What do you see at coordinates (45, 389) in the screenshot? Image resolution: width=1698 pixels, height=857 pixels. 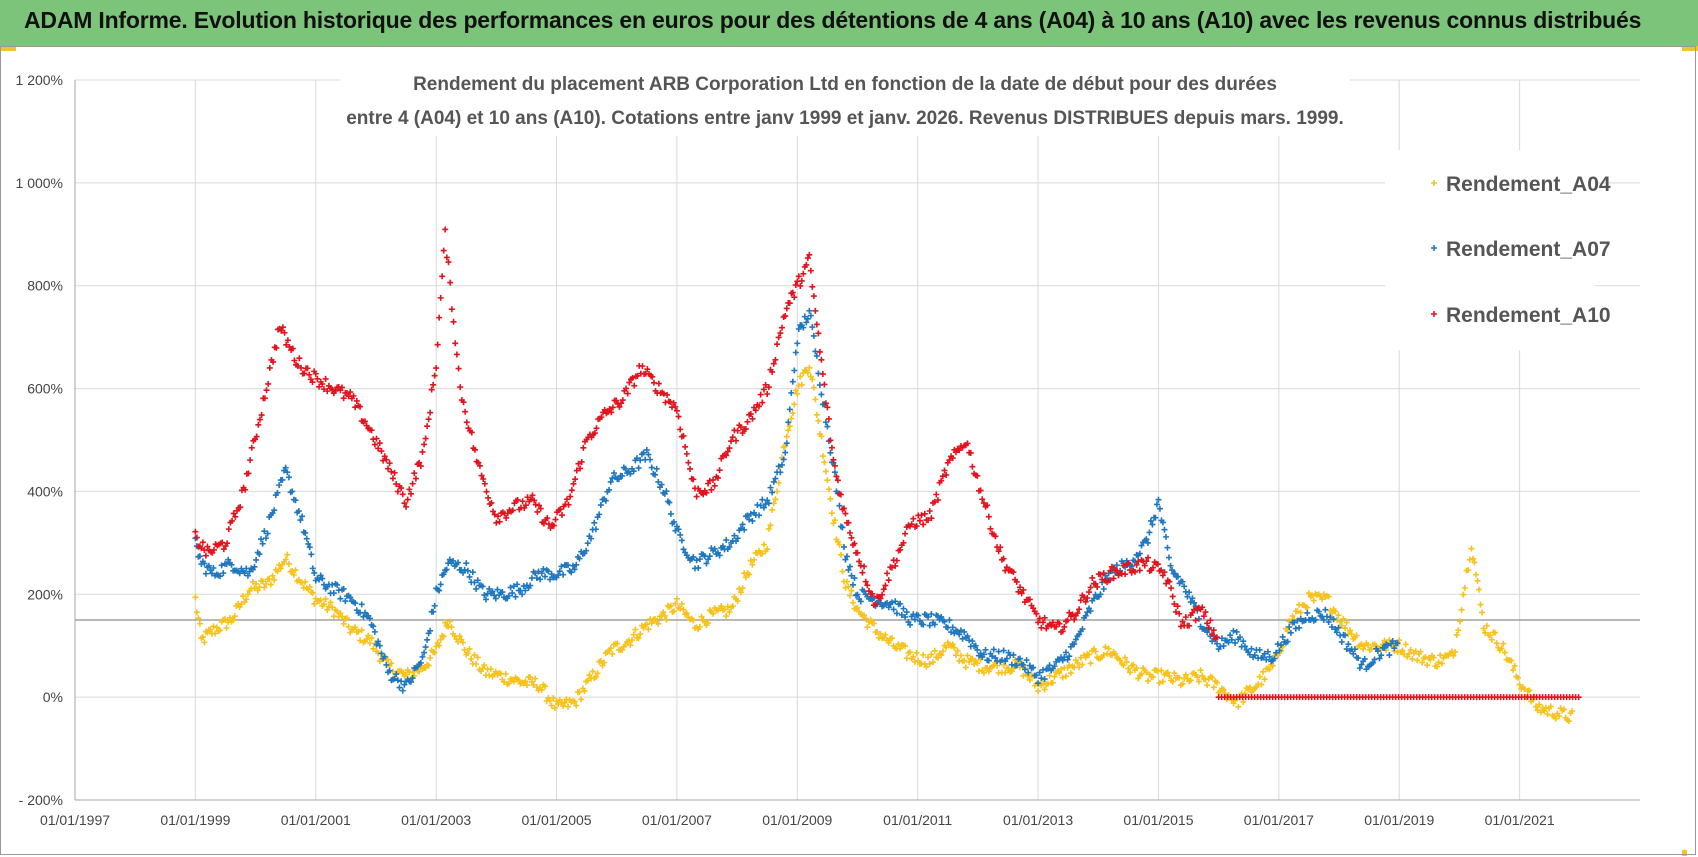 I see `y-tick-label: 600%` at bounding box center [45, 389].